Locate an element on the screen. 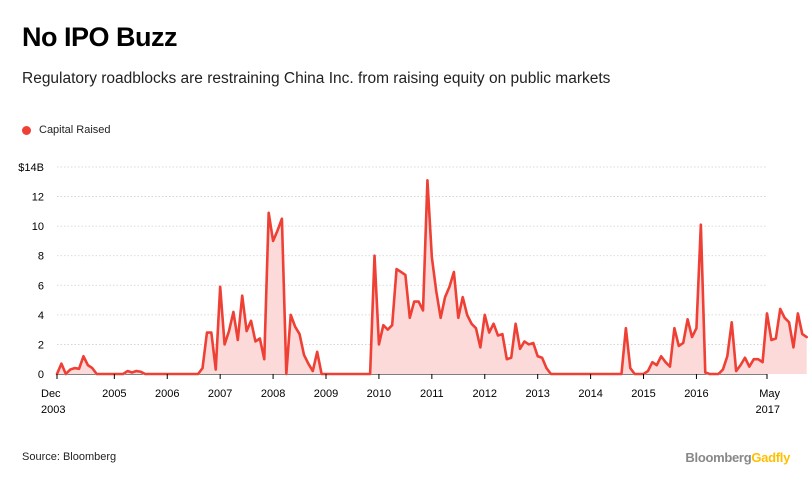 This screenshot has width=812, height=497. y-tick-label: $14B is located at coordinates (31, 168).